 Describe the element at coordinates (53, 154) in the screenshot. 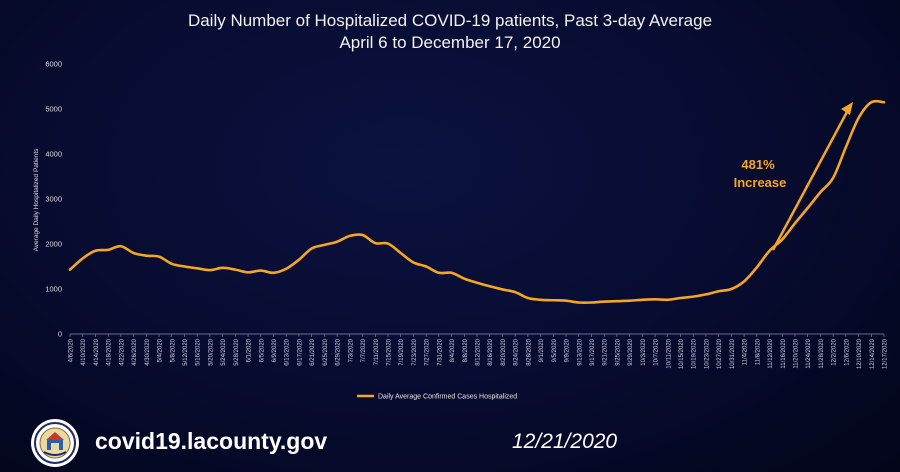

I see `y-tick-label: 4000` at that location.